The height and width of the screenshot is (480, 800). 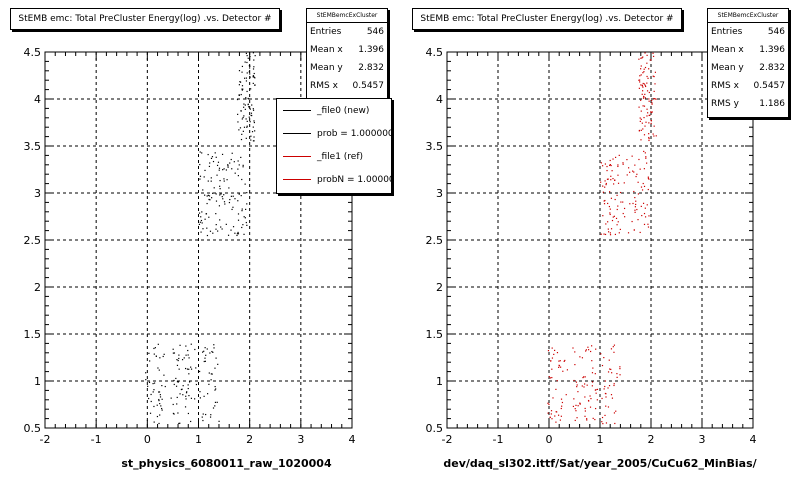 I want to click on y-tick-label: 1, so click(x=439, y=381).